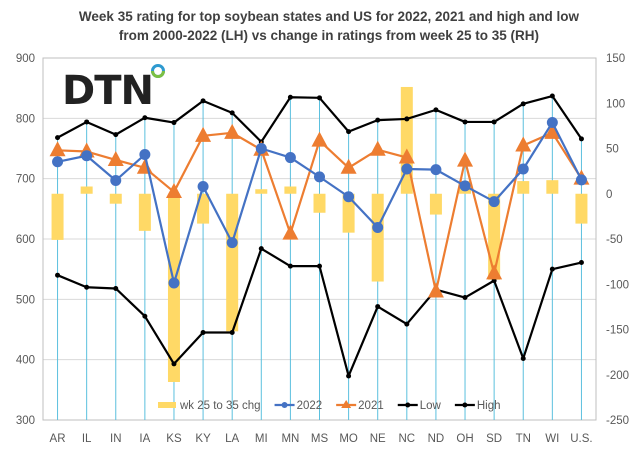 The height and width of the screenshot is (460, 640). Describe the element at coordinates (465, 159) in the screenshot. I see `point-2021-OH` at that location.